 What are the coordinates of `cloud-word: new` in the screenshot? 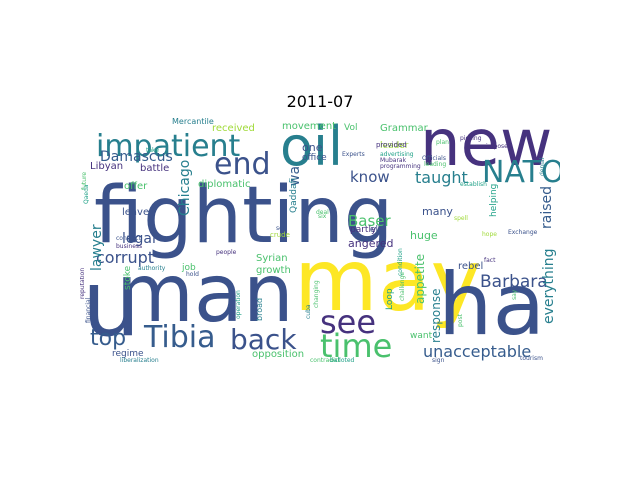 It's located at (486, 149).